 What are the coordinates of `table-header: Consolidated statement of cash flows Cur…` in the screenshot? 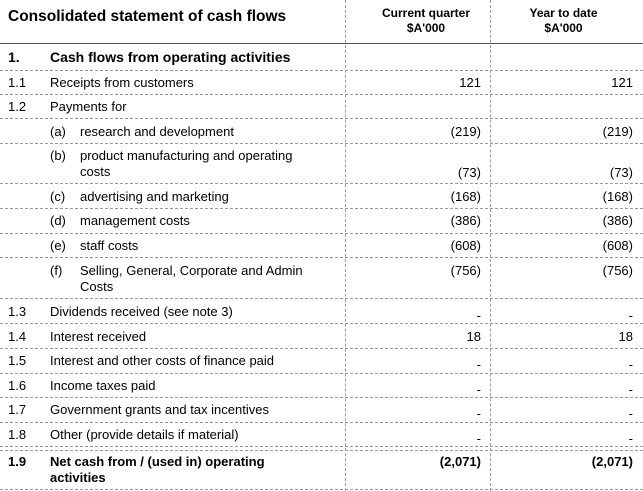 It's located at (321, 22).